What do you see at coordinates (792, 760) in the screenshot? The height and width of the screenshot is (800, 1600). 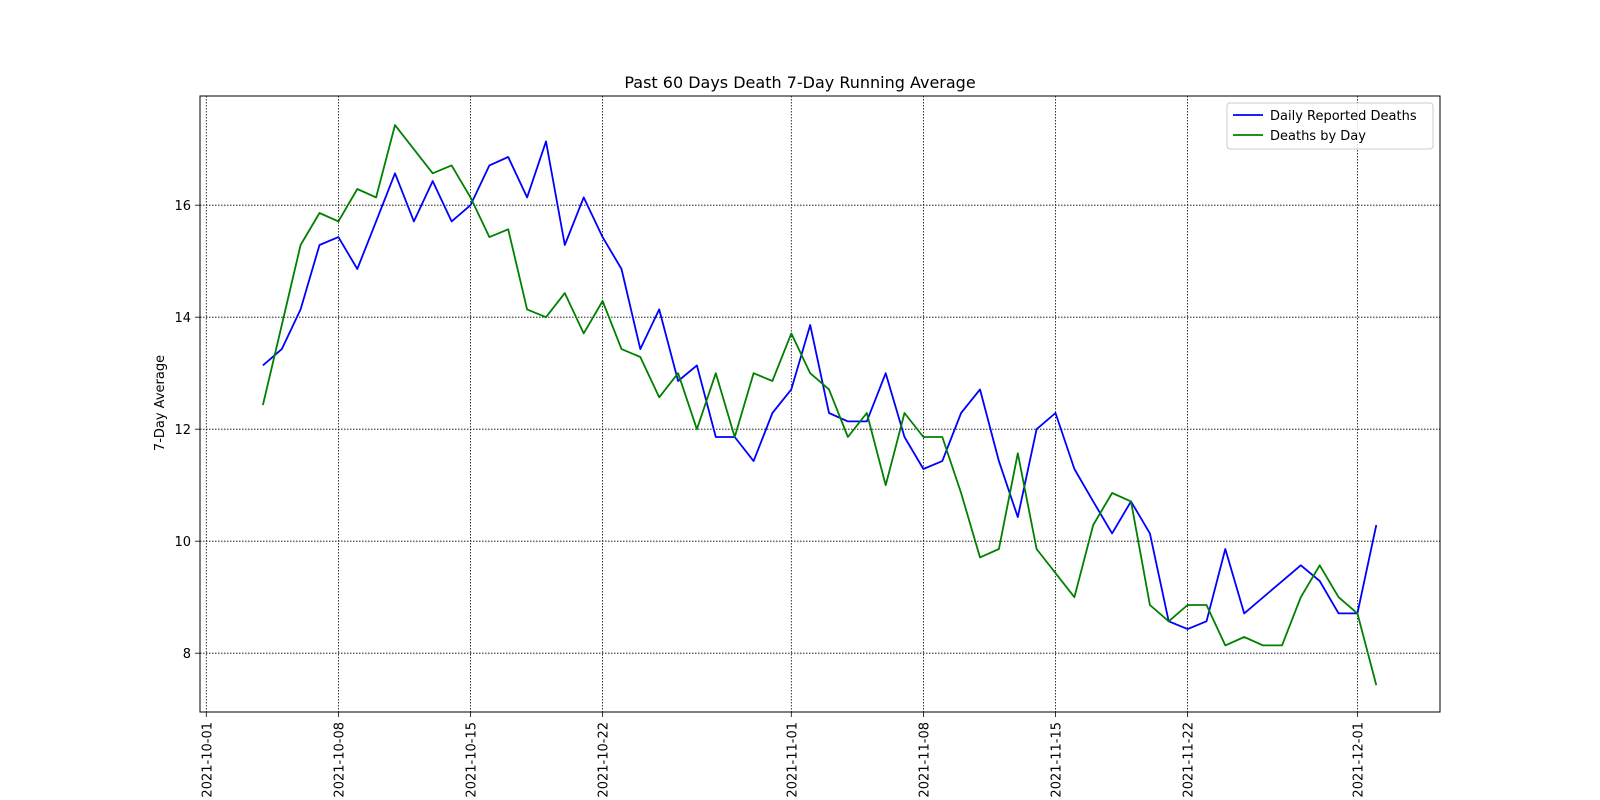 I see `x-tick-label: 2021-11-01` at bounding box center [792, 760].